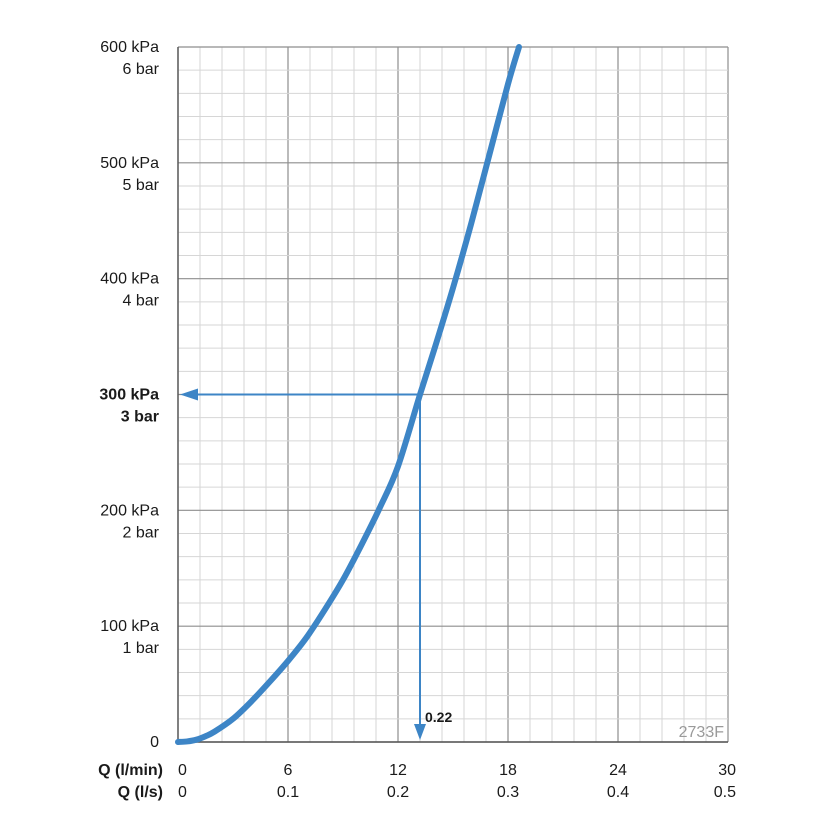 The width and height of the screenshot is (816, 816). What do you see at coordinates (141, 69) in the screenshot?
I see `y-tick-label-bar: 6 bar` at bounding box center [141, 69].